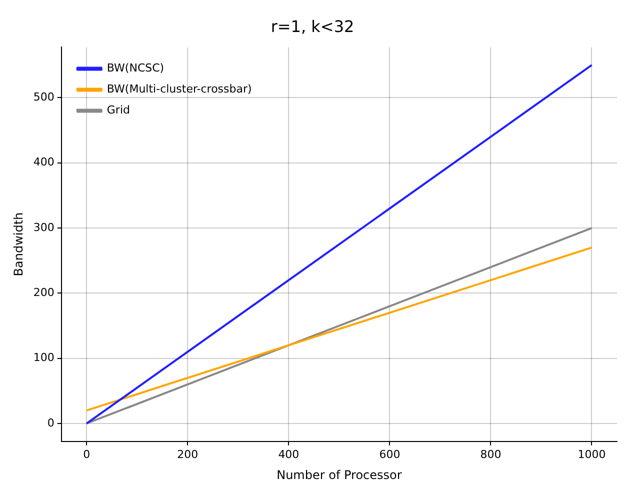 This screenshot has height=495, width=637. I want to click on x-tick-label: 0, so click(86, 454).